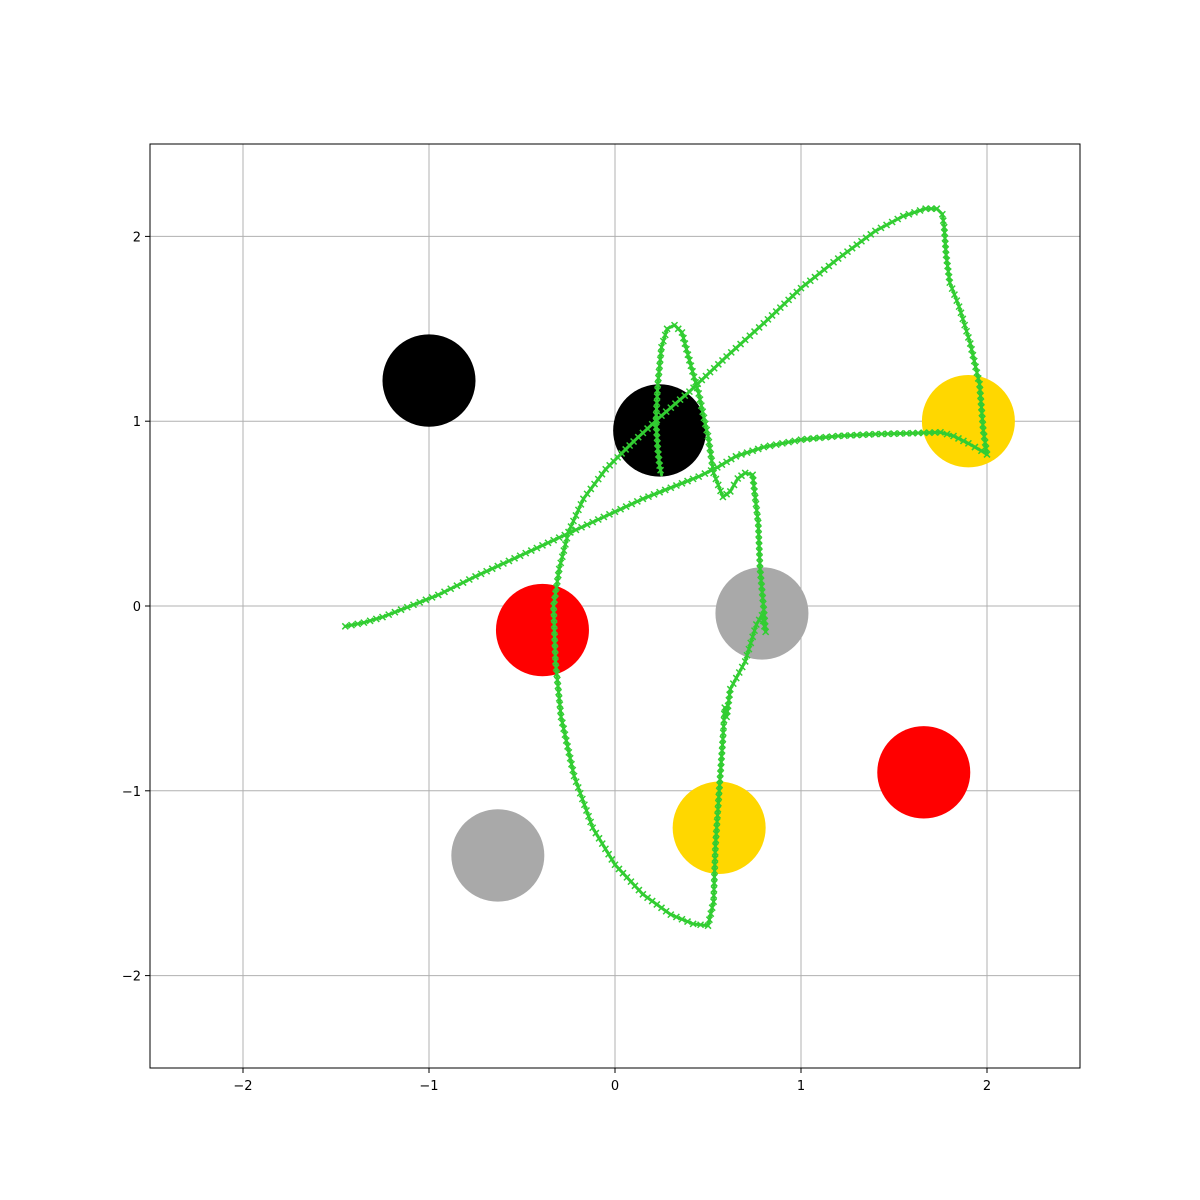 The image size is (1200, 1200). Describe the element at coordinates (987, 1086) in the screenshot. I see `x-tick-label: 2` at that location.